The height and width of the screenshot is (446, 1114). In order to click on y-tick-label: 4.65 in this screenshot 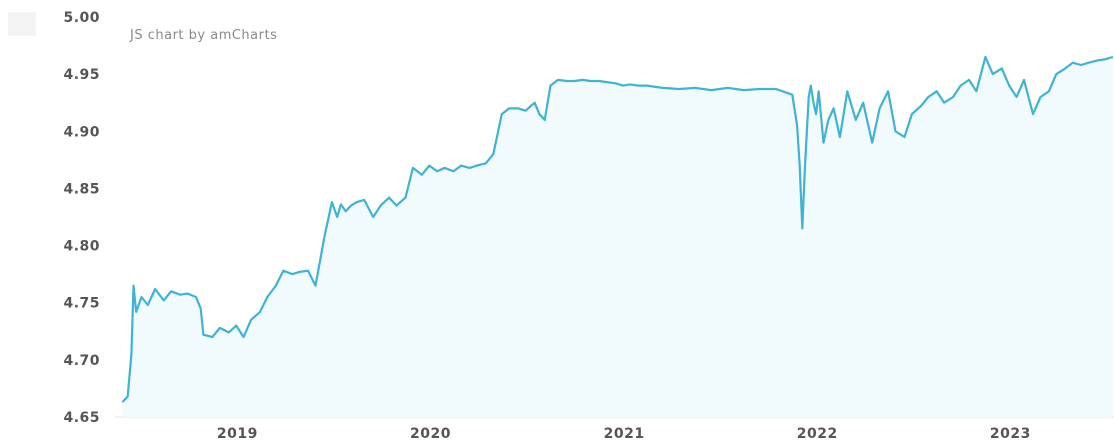, I will do `click(81, 418)`.